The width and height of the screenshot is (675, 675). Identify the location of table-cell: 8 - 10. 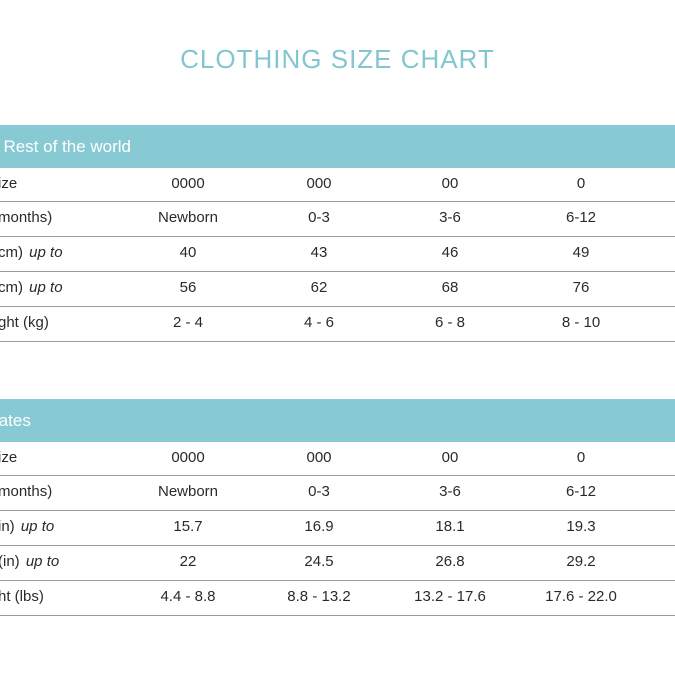
(581, 322).